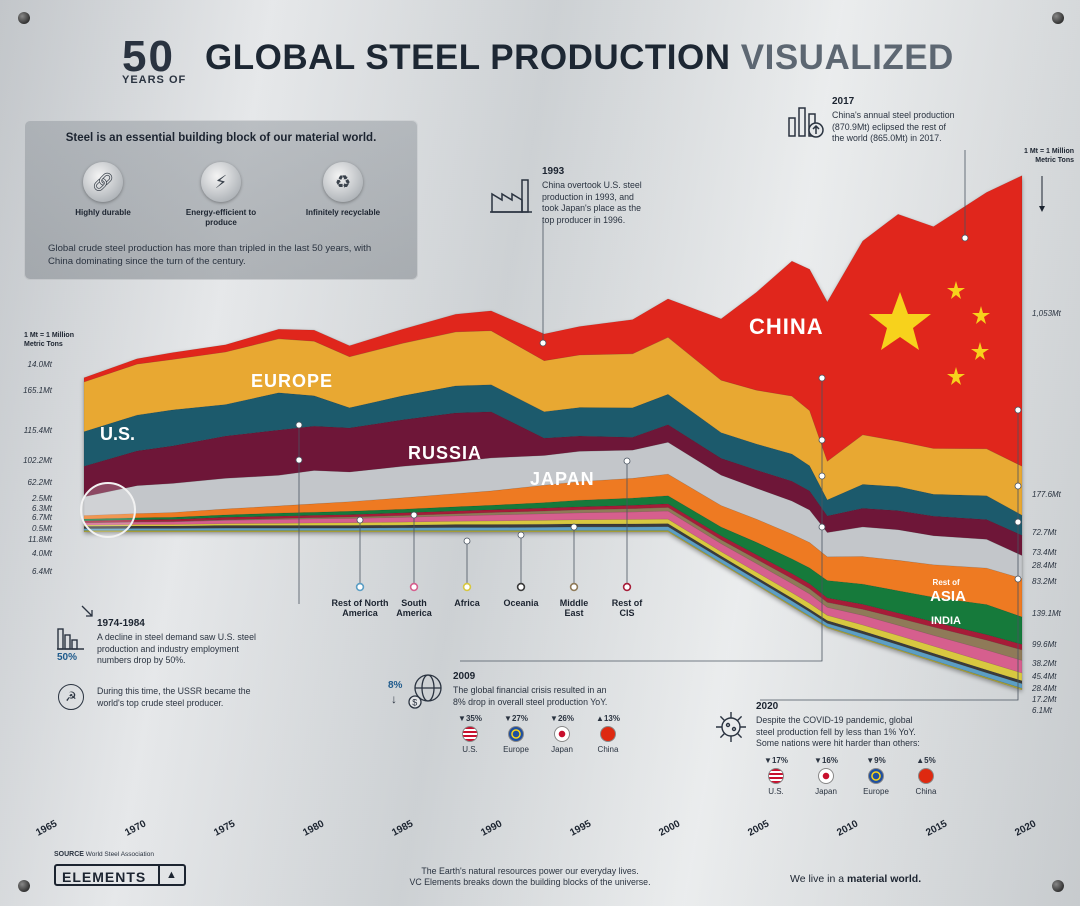 The width and height of the screenshot is (1080, 906). Describe the element at coordinates (669, 828) in the screenshot. I see `x-tick-label: 2000` at that location.